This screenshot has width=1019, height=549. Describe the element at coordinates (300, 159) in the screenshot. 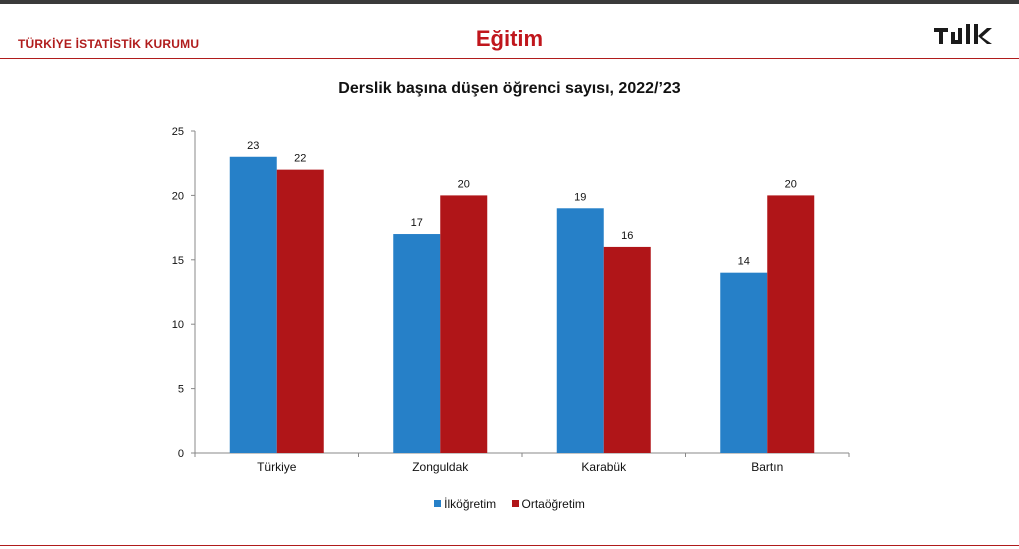

I see `data-label: 22` at that location.